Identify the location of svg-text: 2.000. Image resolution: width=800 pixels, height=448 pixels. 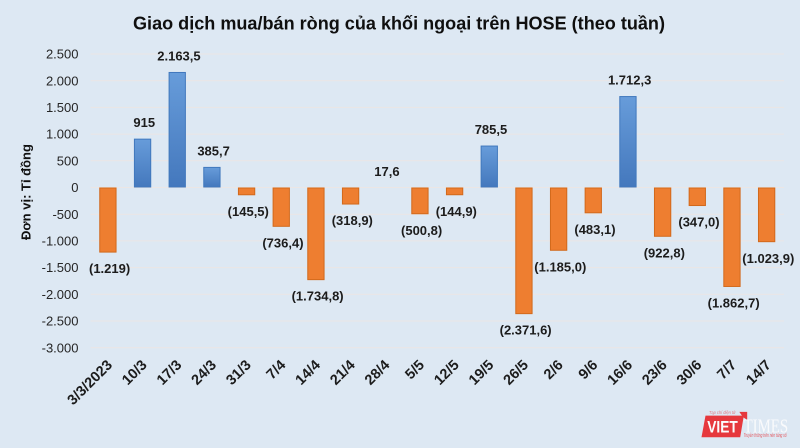
(62, 80).